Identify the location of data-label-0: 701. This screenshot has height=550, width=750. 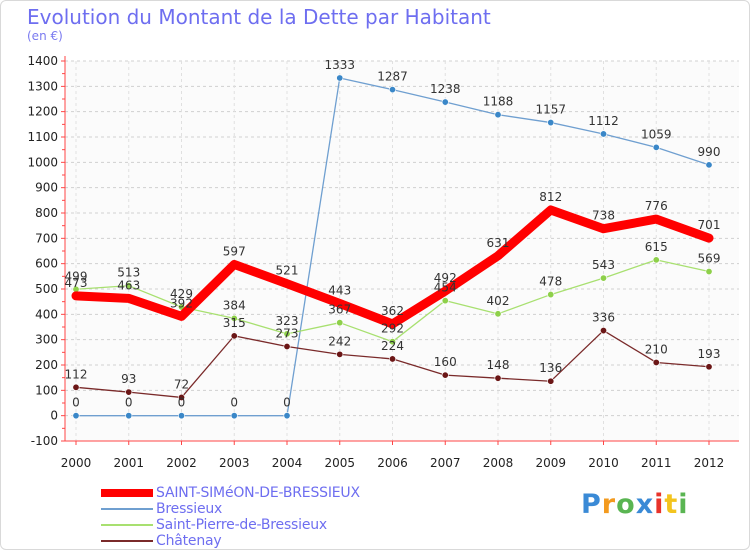
(709, 225).